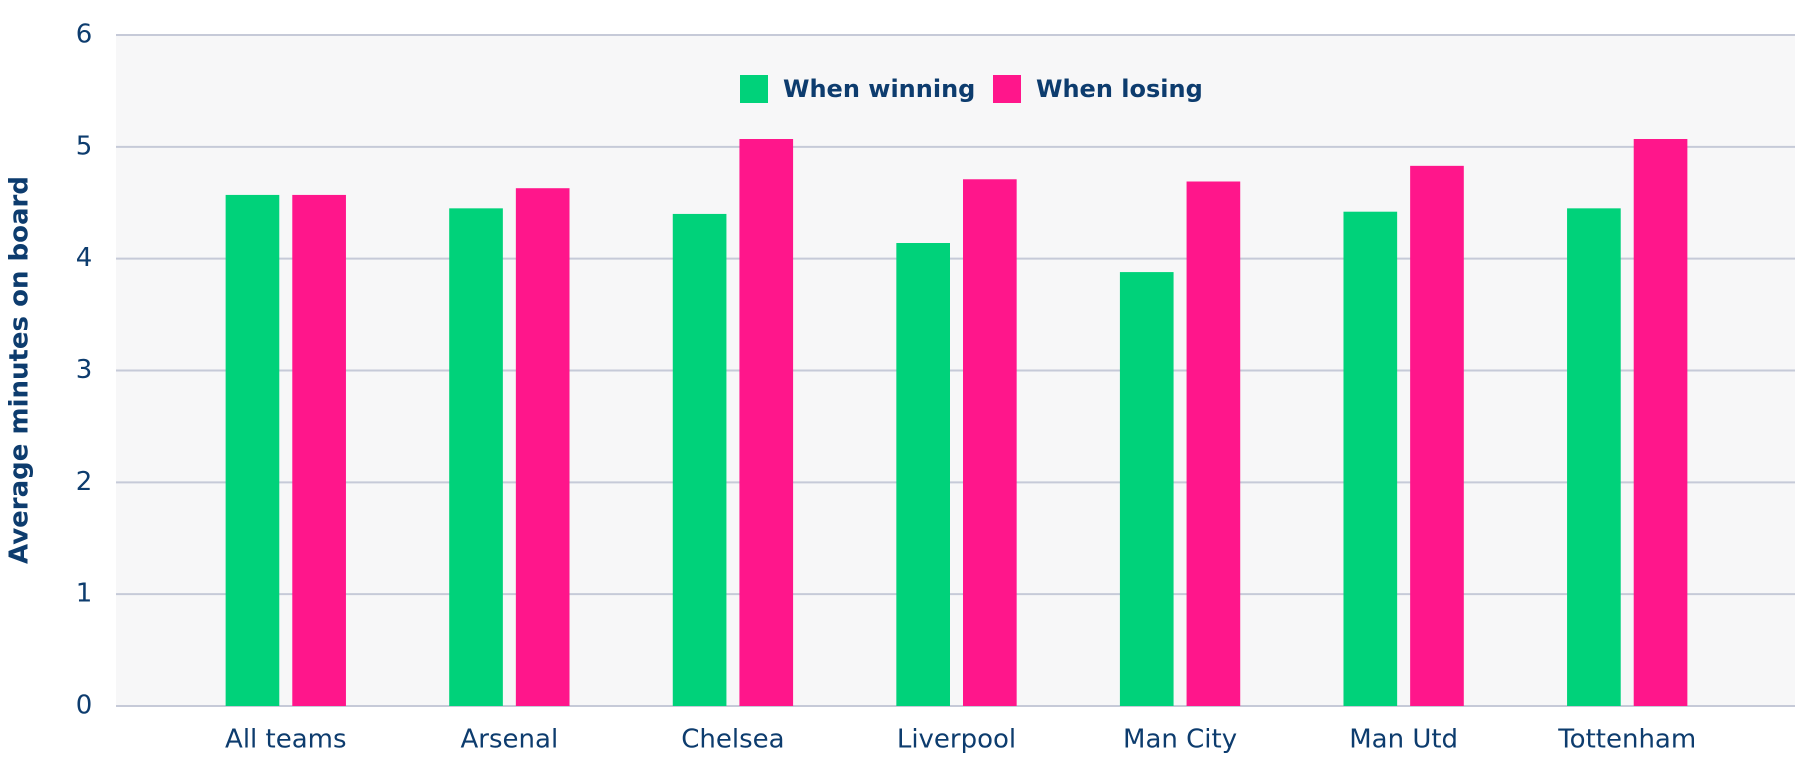 This screenshot has height=779, width=1805. What do you see at coordinates (84, 146) in the screenshot?
I see `y-tick-label: 5` at bounding box center [84, 146].